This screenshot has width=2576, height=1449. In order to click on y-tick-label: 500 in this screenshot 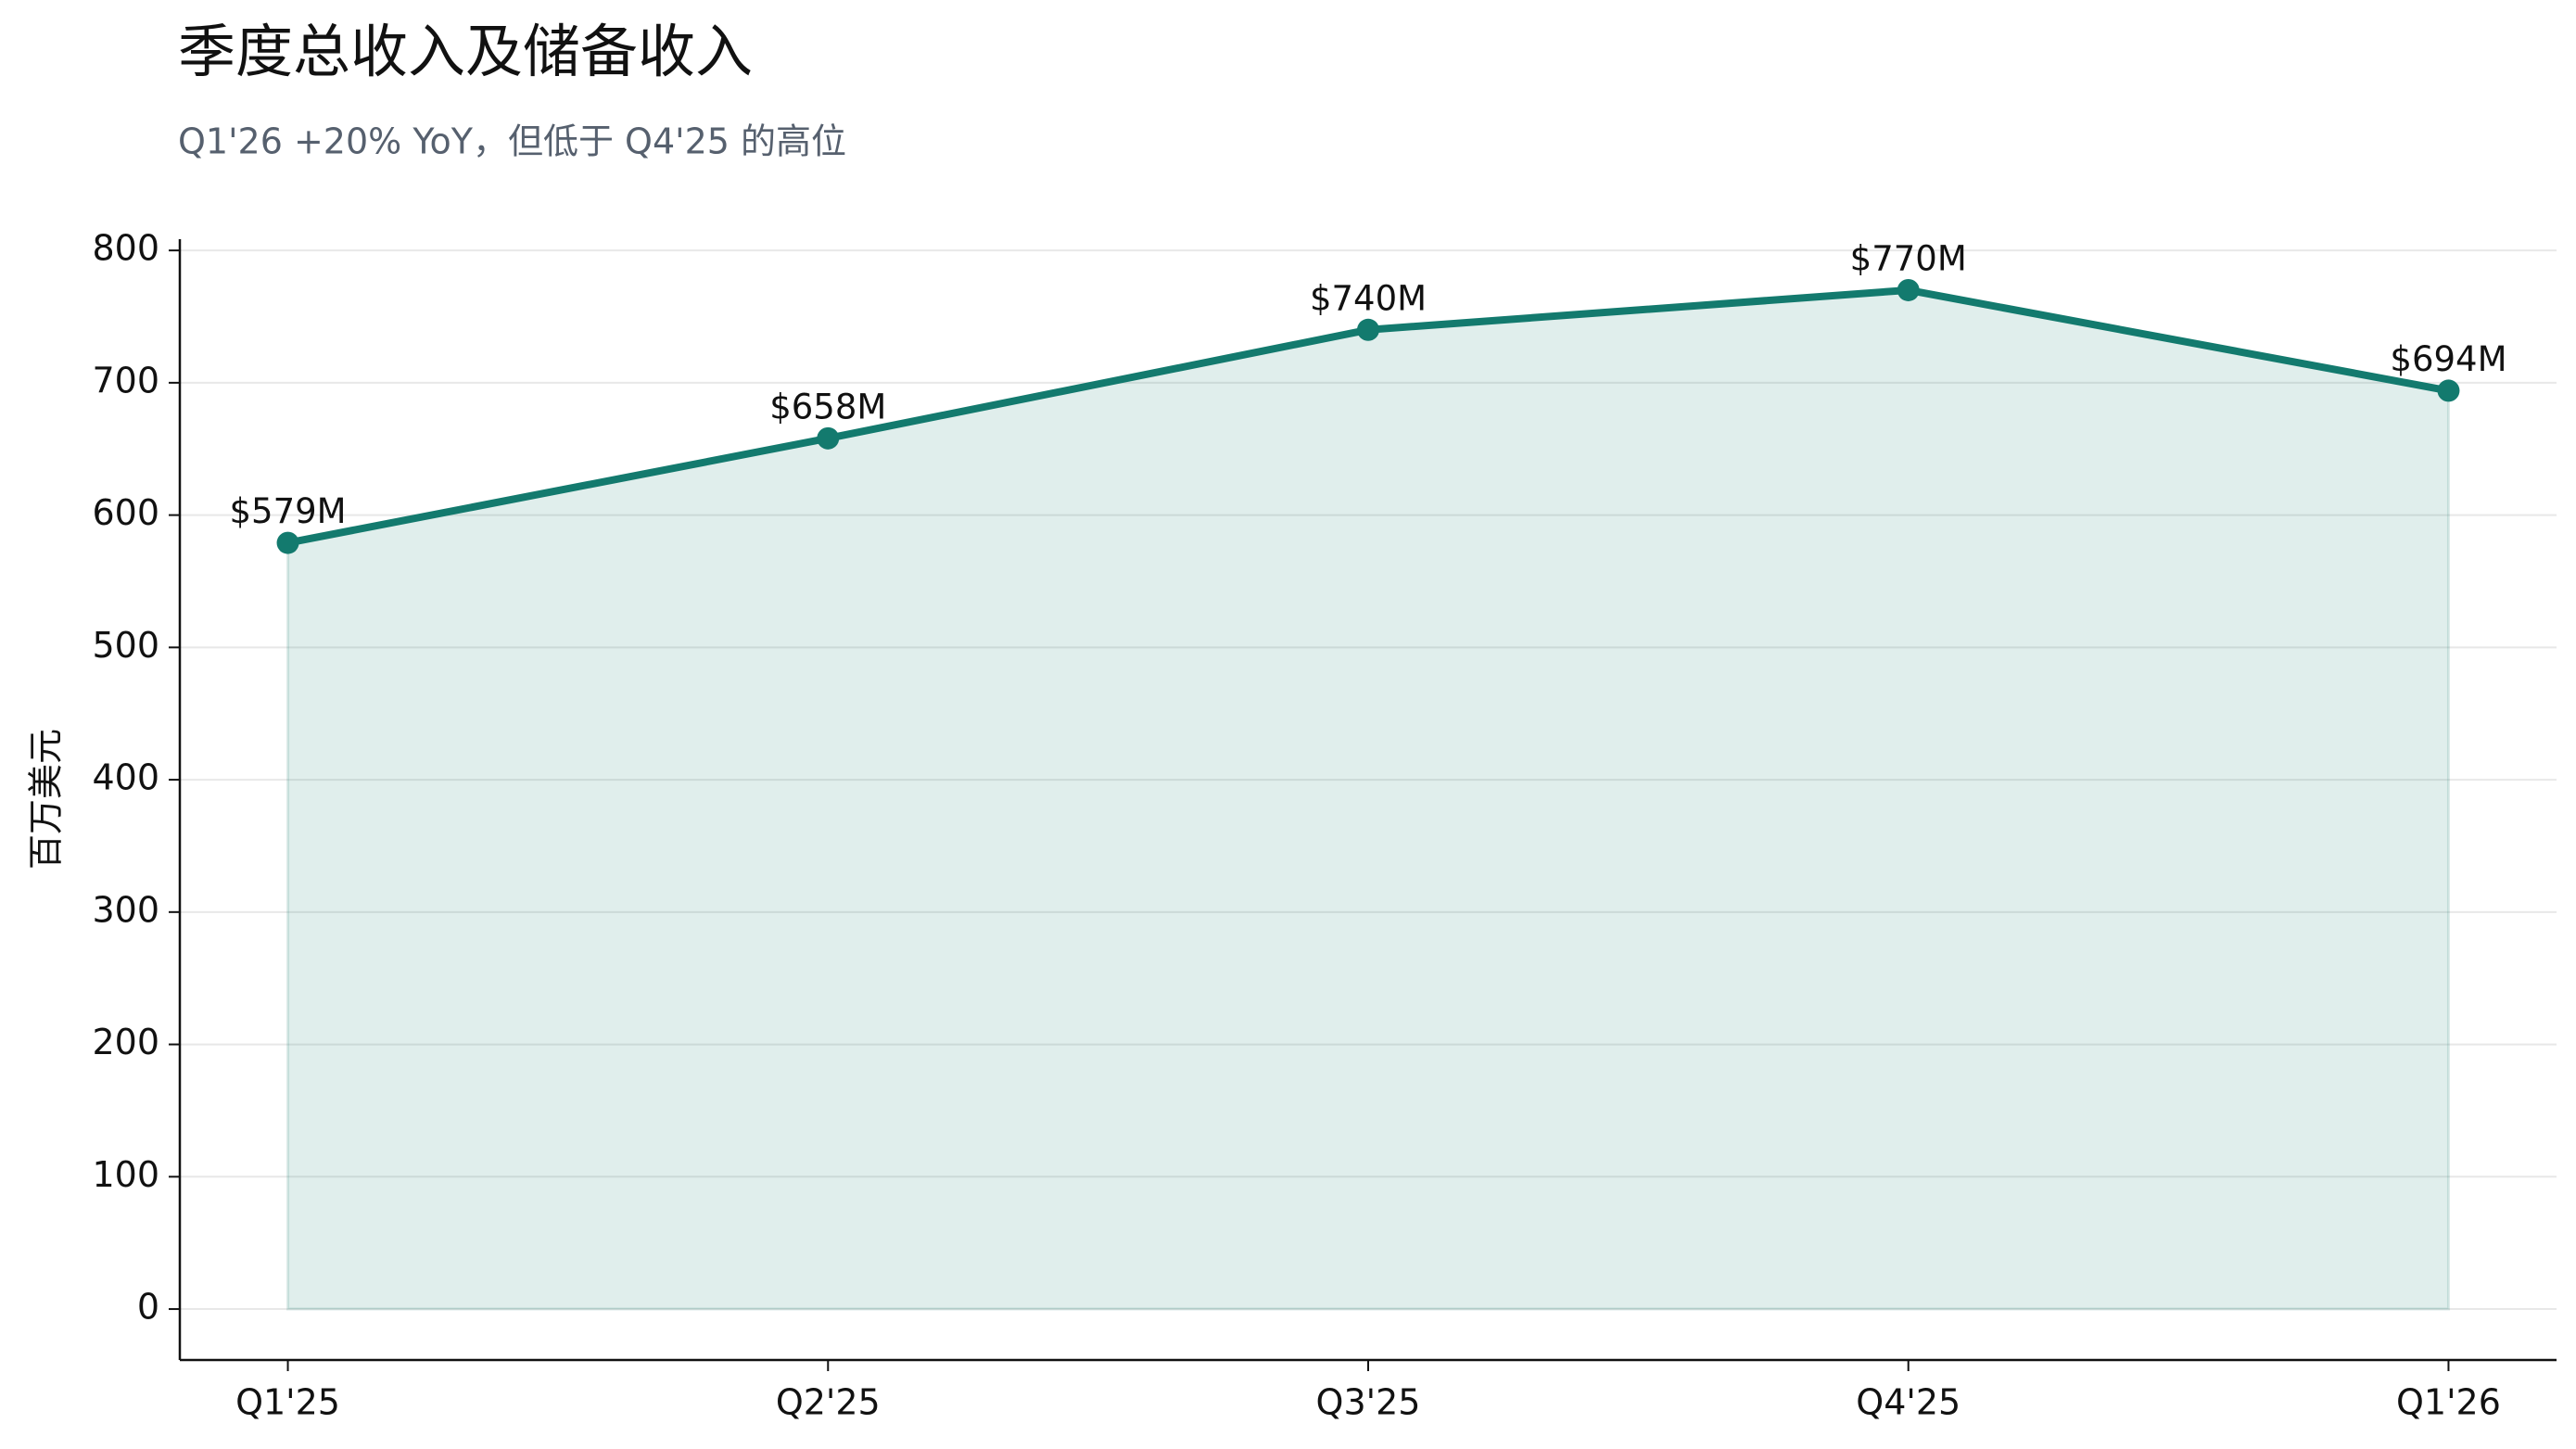, I will do `click(125, 645)`.